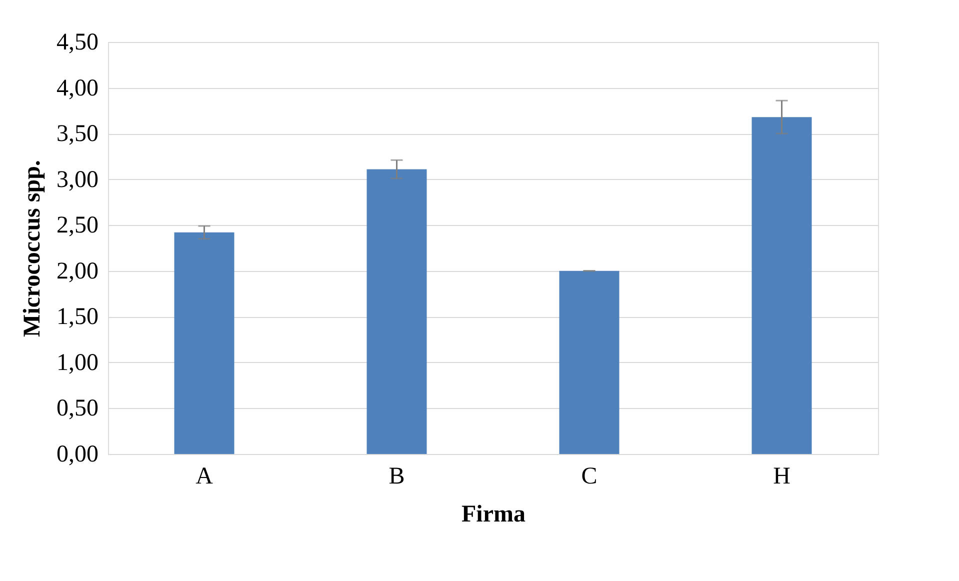 This screenshot has width=959, height=581. I want to click on y-tick-label: 2,50, so click(77, 225).